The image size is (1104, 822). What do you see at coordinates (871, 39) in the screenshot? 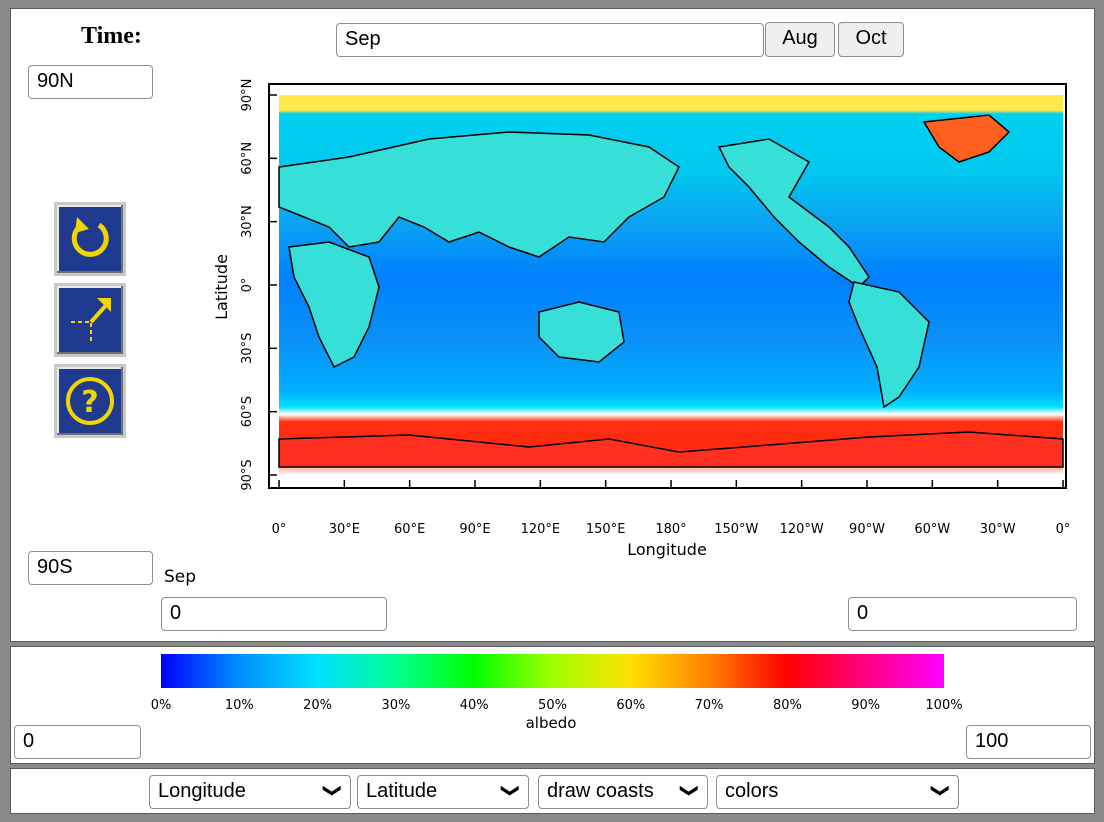
I see `next-month-button: Oct` at bounding box center [871, 39].